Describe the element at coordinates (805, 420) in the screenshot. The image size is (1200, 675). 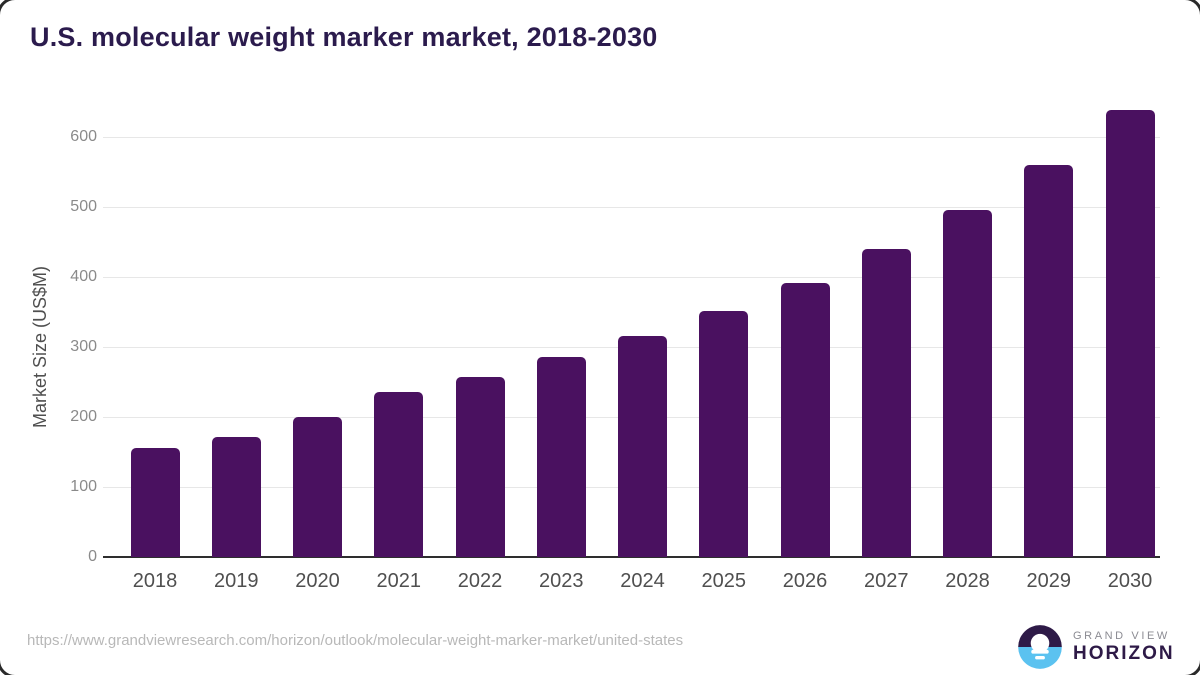
I see `bar-2026` at that location.